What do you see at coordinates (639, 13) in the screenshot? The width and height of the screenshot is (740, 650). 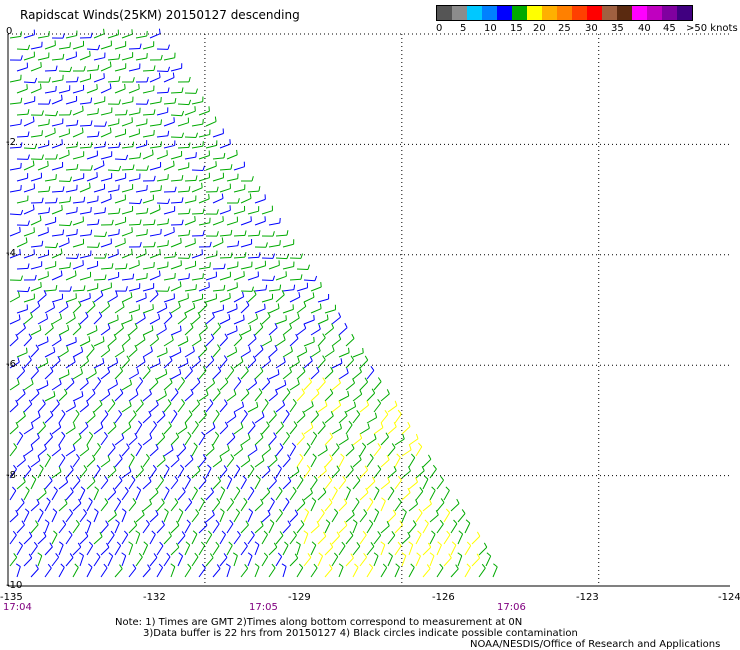 I see `legend-swatch` at bounding box center [639, 13].